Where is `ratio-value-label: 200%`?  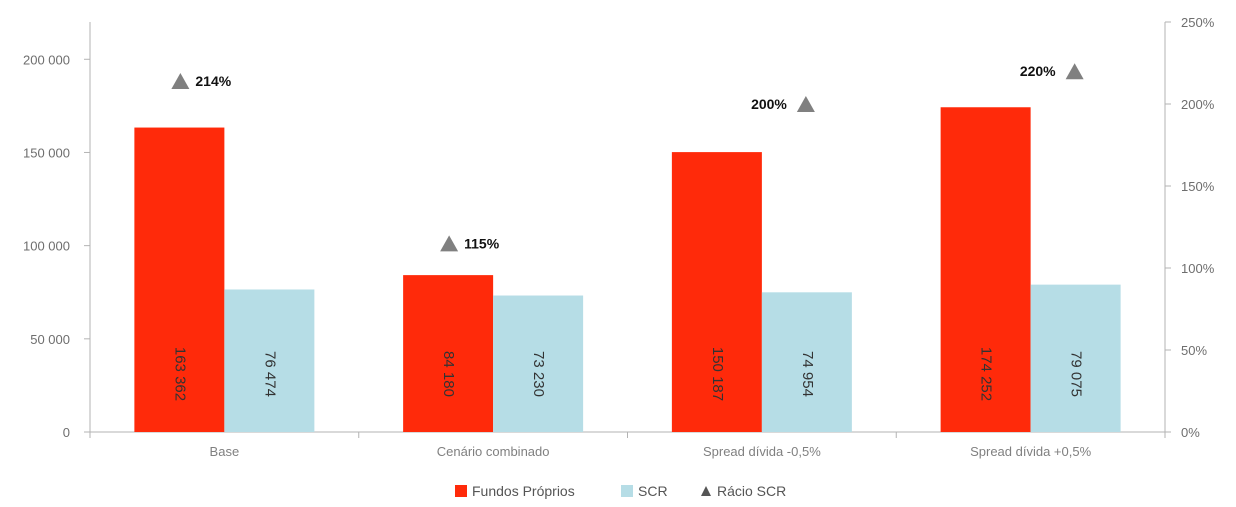 ratio-value-label: 200% is located at coordinates (769, 104).